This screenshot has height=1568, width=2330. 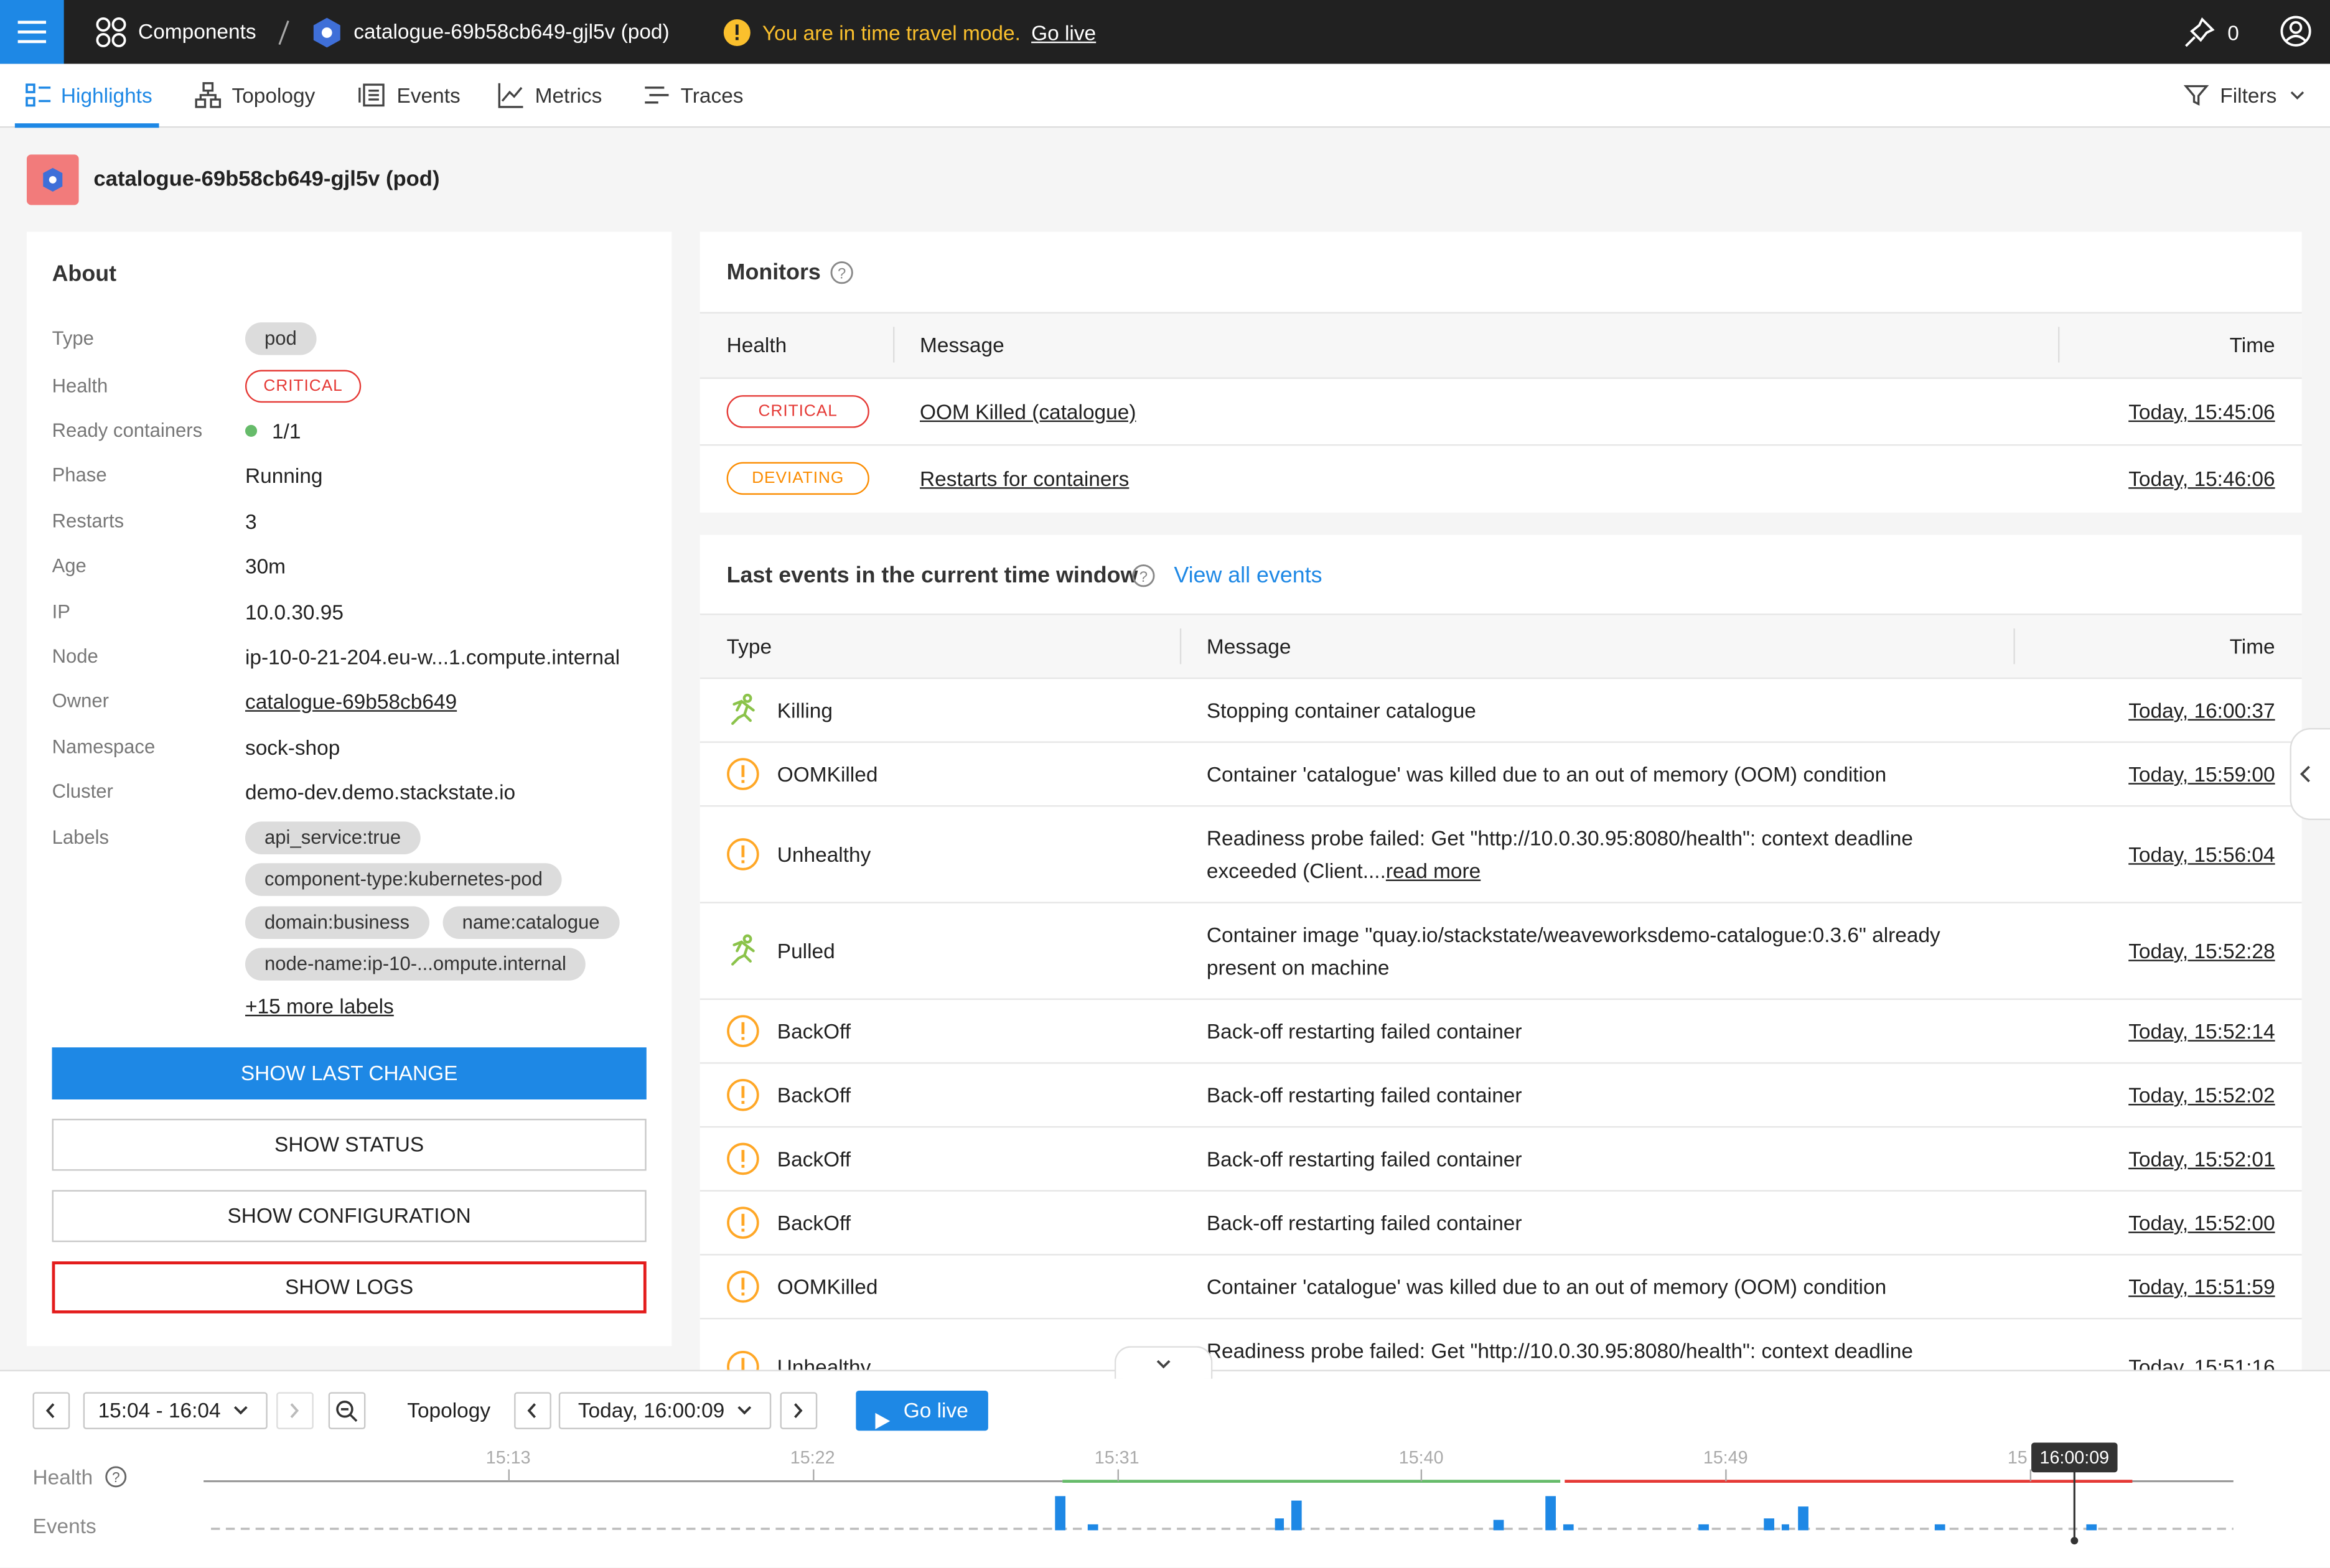 What do you see at coordinates (2196, 95) in the screenshot?
I see `filter-icon` at bounding box center [2196, 95].